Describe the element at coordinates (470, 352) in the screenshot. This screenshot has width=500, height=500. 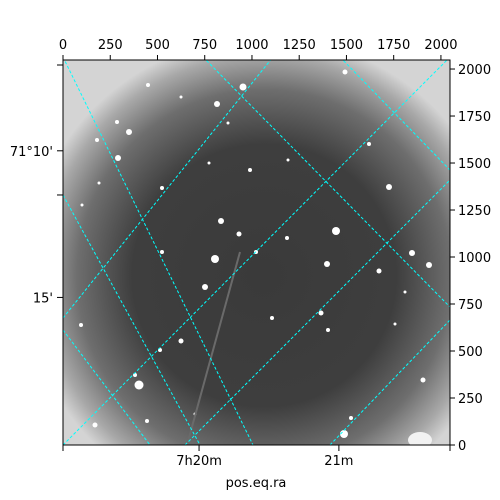
I see `y-tick-label: 500` at that location.